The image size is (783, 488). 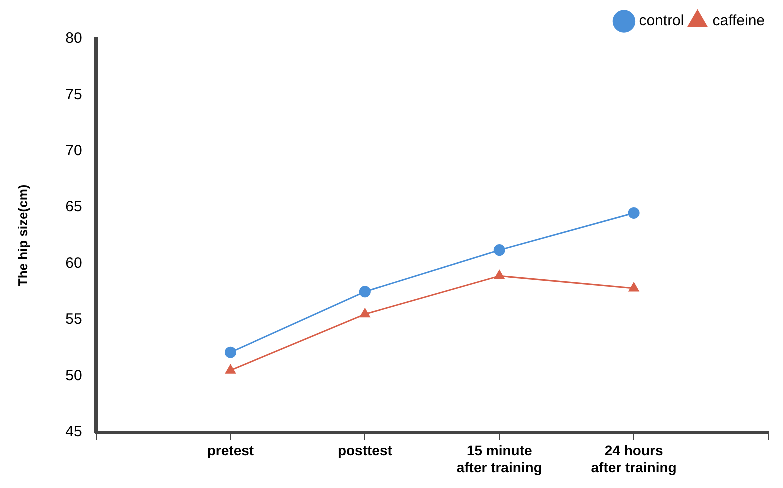 I want to click on x-tick-label: 15 minute after training, so click(x=499, y=459).